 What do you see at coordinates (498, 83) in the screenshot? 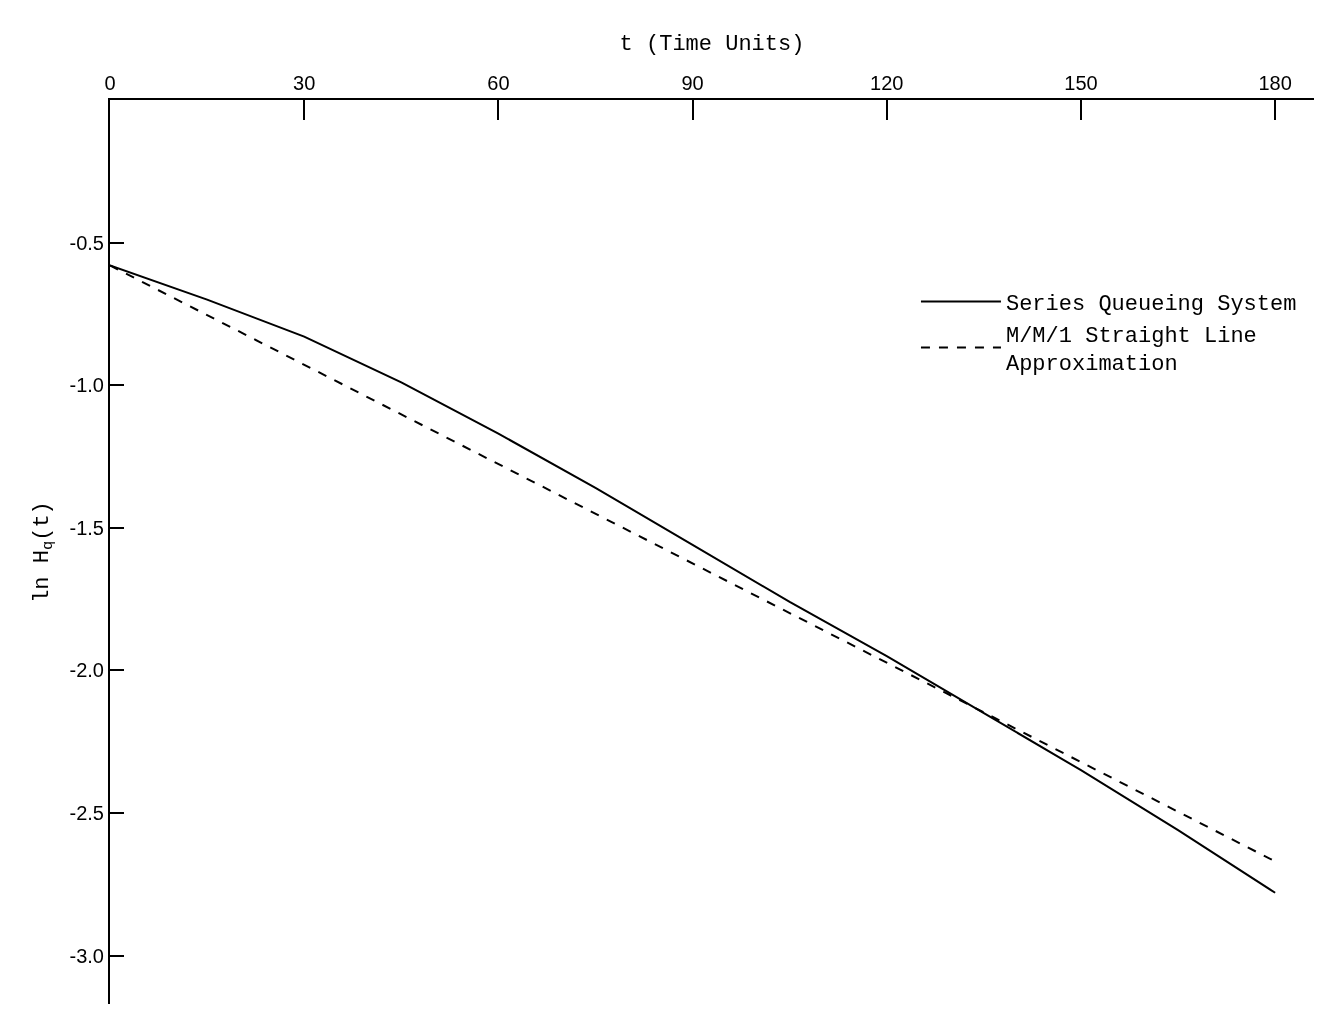
I see `x-tick-label: 60` at bounding box center [498, 83].